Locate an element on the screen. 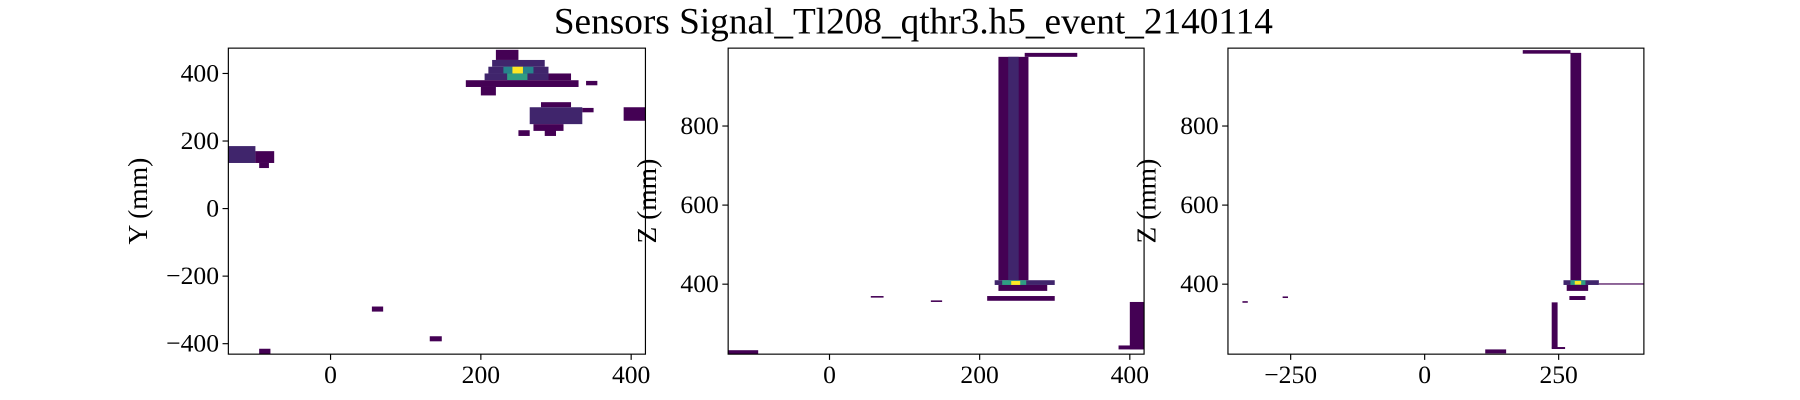 This screenshot has width=1800, height=400. x-tick-label: 250 is located at coordinates (1558, 375).